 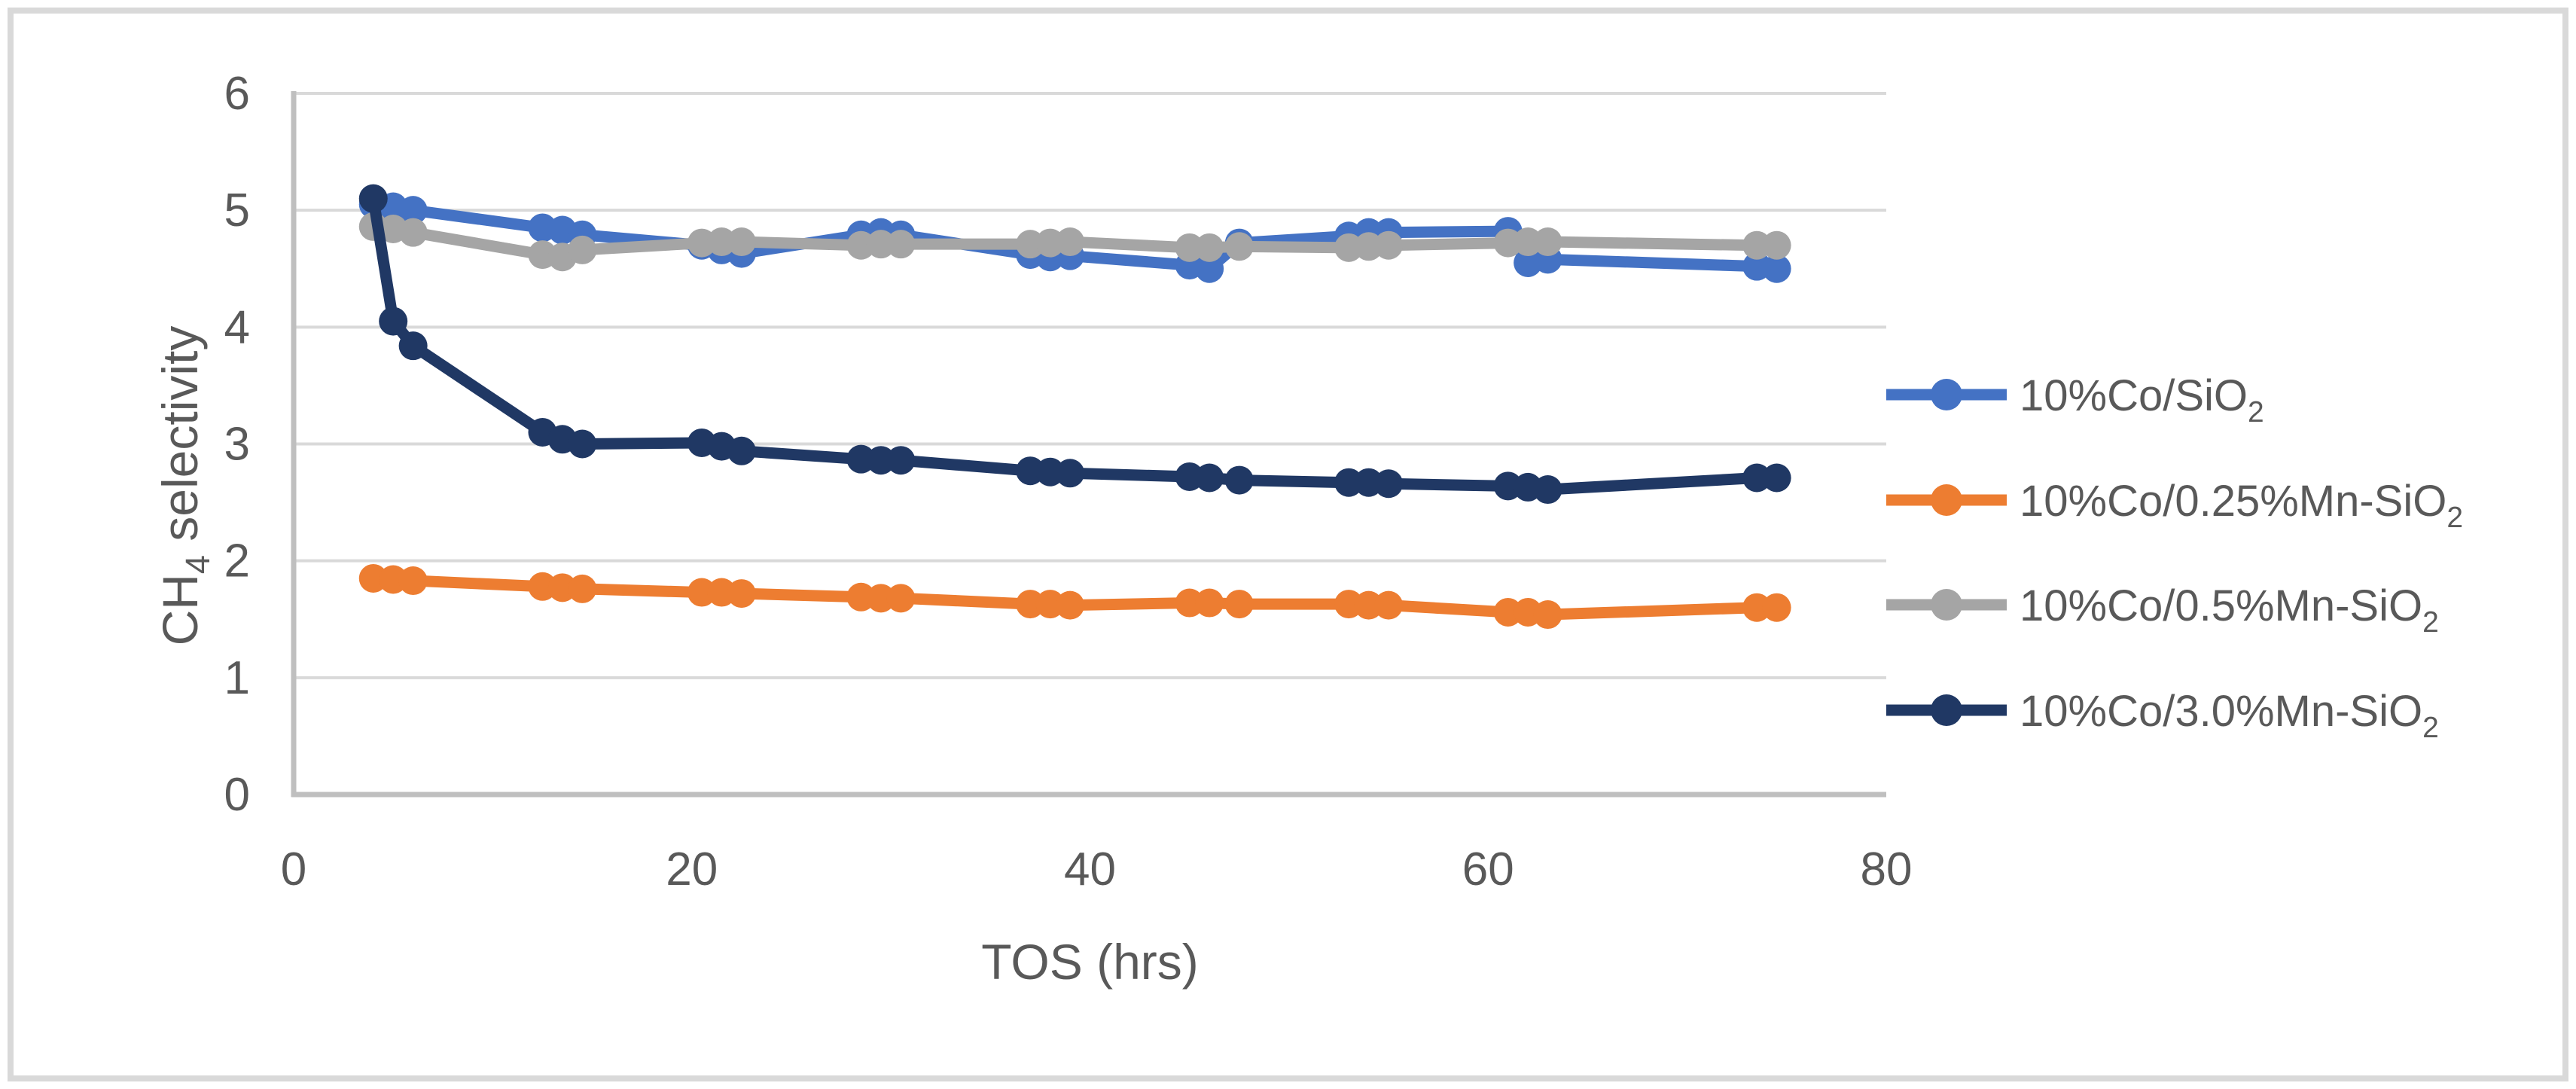 I want to click on y-tick-label: 4, so click(x=237, y=327).